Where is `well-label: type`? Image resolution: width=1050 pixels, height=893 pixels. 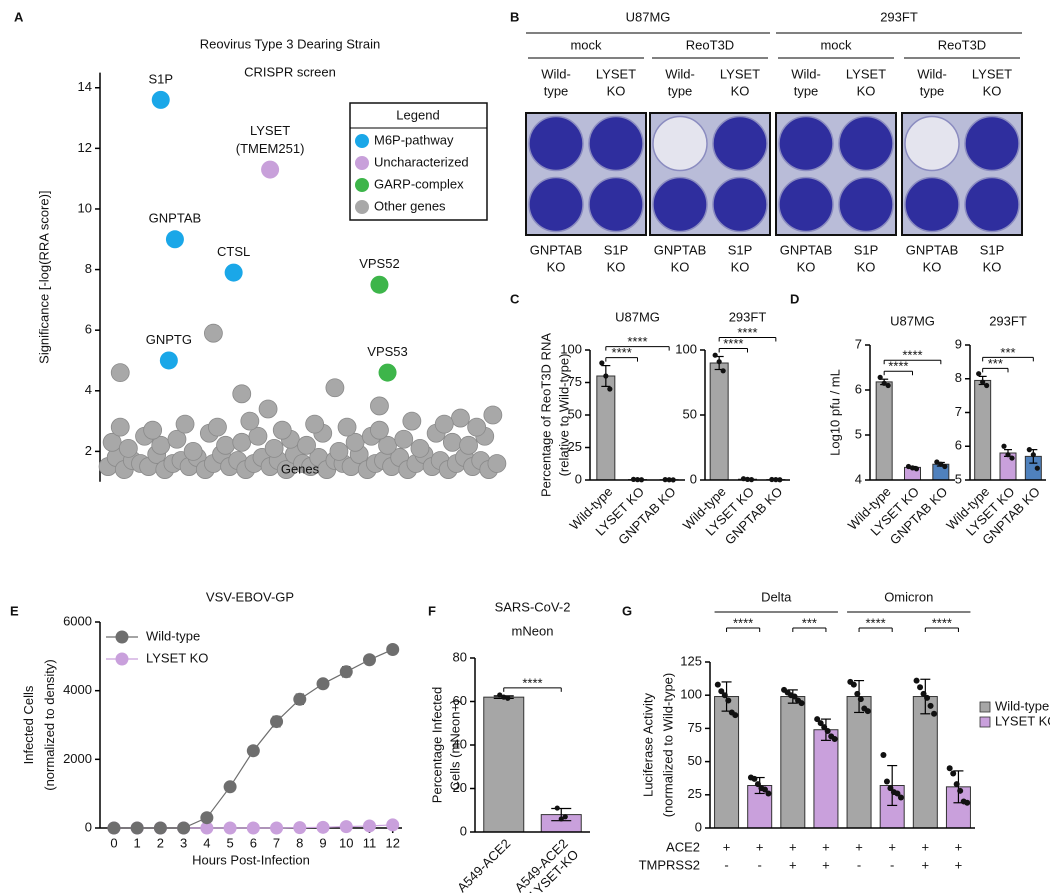 well-label: type is located at coordinates (680, 90).